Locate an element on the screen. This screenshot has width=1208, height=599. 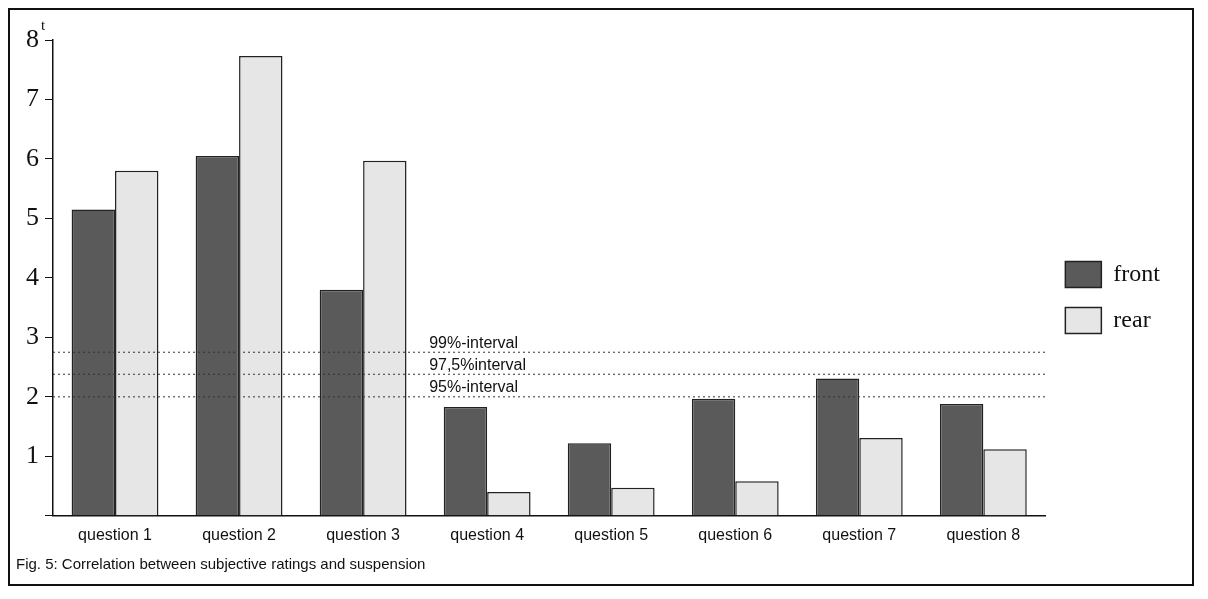
legend-label: rear is located at coordinates (1132, 318).